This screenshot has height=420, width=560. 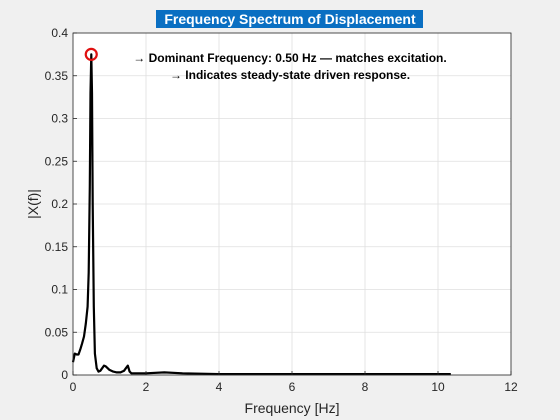 What do you see at coordinates (219, 387) in the screenshot?
I see `x-tick-label: 4` at bounding box center [219, 387].